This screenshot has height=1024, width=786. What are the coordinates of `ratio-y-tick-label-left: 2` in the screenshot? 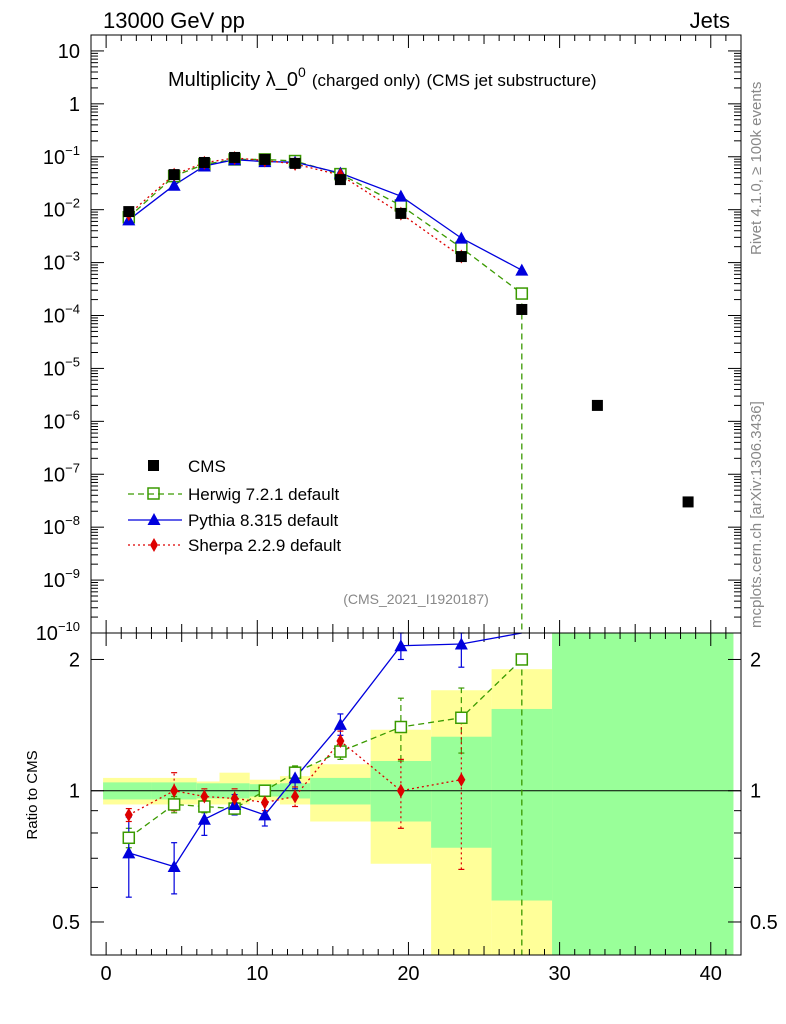 It's located at (74, 660).